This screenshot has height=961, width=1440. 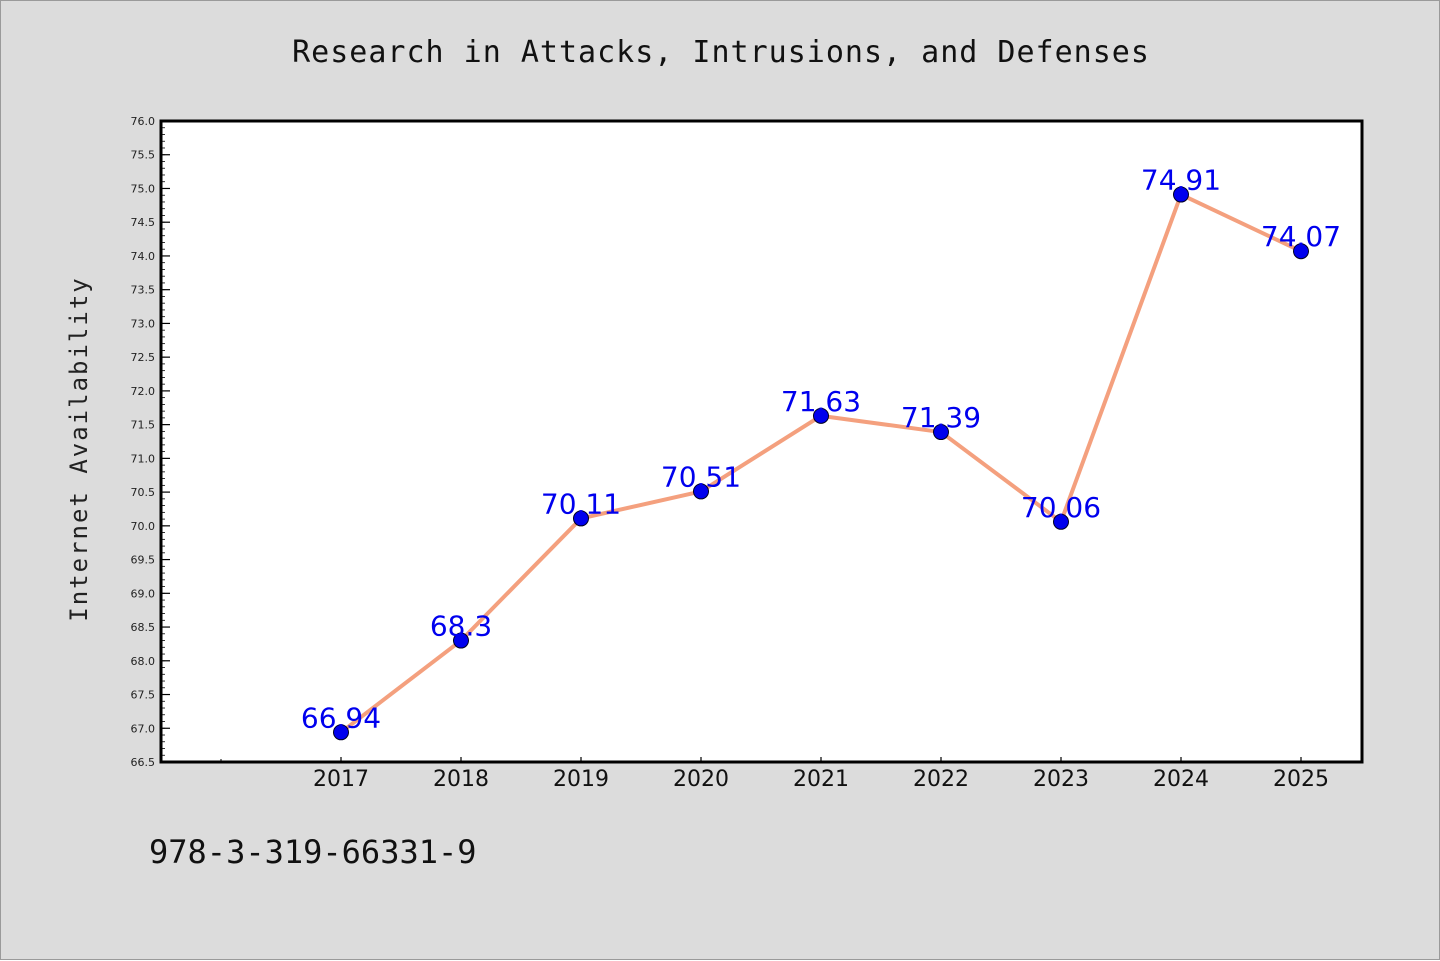 What do you see at coordinates (143, 290) in the screenshot?
I see `y-tick-label: 73.5` at bounding box center [143, 290].